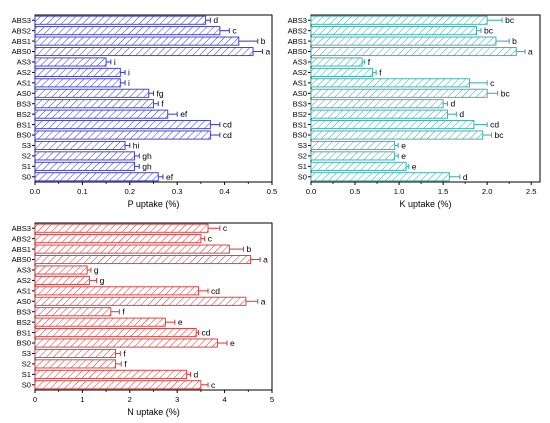 The width and height of the screenshot is (550, 423). Describe the element at coordinates (302, 156) in the screenshot. I see `k-category-label: S2` at that location.